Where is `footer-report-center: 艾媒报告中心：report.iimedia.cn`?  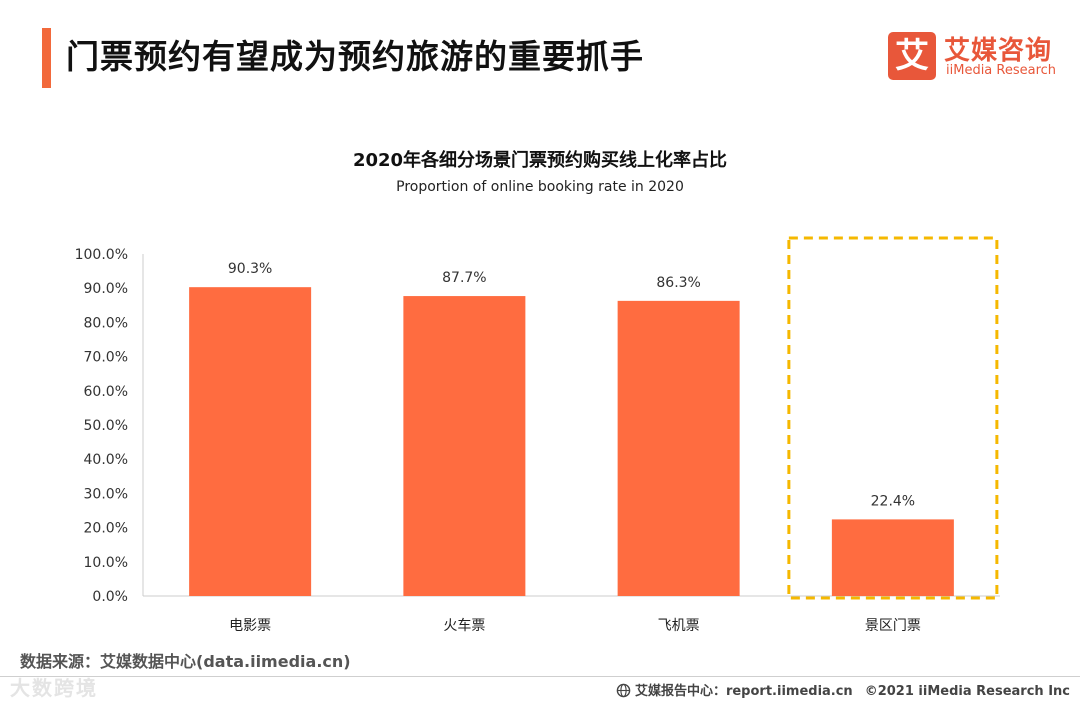
footer-report-center: 艾媒报告中心：report.iimedia.cn is located at coordinates (743, 691).